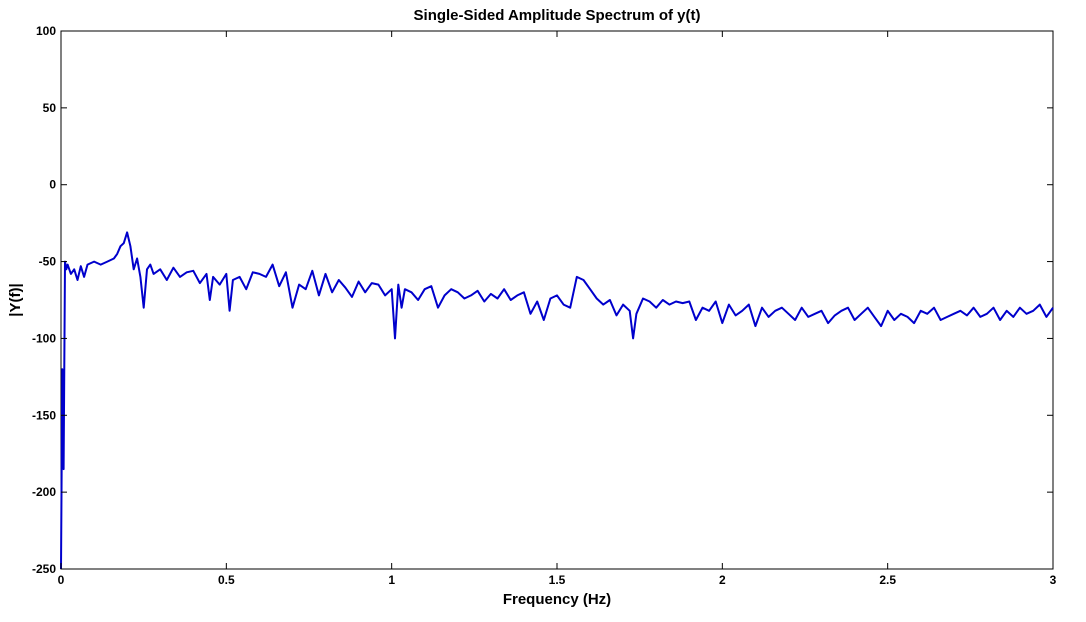 This screenshot has width=1086, height=622. I want to click on x-tick-label: 3, so click(1053, 580).